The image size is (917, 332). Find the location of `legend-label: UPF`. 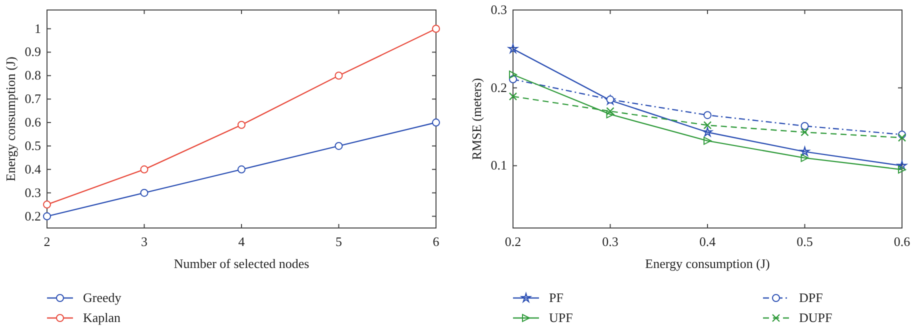

legend-label: UPF is located at coordinates (561, 317).